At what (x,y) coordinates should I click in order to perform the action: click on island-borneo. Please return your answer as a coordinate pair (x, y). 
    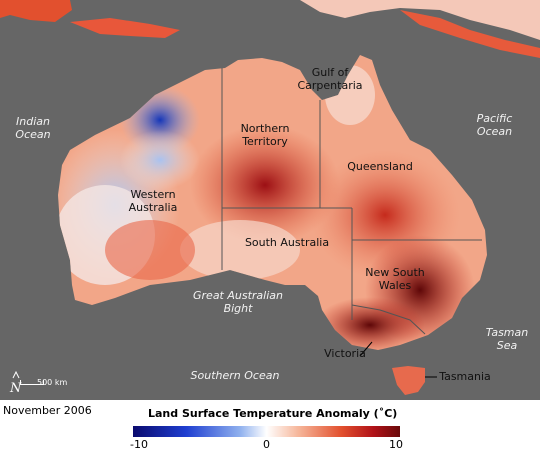
    Looking at the image, I should click on (36, 11).